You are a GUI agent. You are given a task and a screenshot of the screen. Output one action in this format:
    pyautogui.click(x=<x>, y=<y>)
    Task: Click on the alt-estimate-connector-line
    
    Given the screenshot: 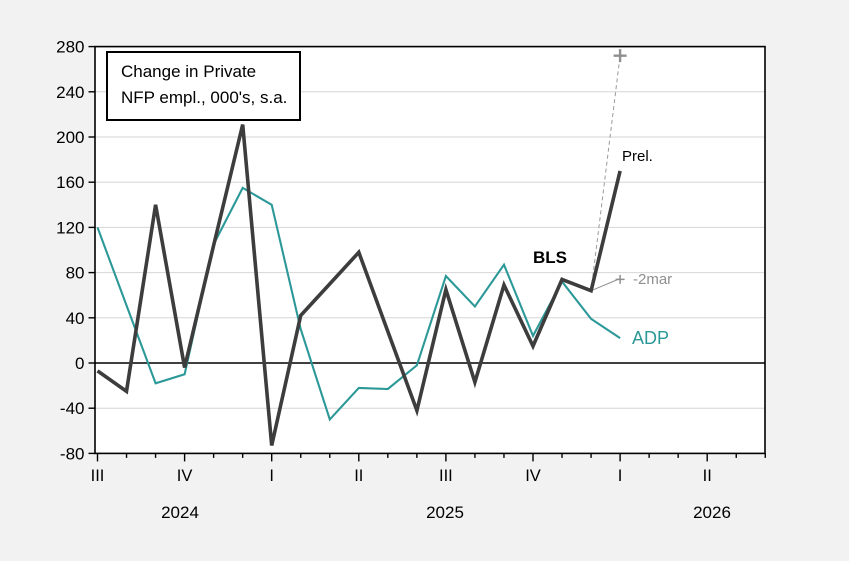 What is the action you would take?
    pyautogui.click(x=604, y=285)
    